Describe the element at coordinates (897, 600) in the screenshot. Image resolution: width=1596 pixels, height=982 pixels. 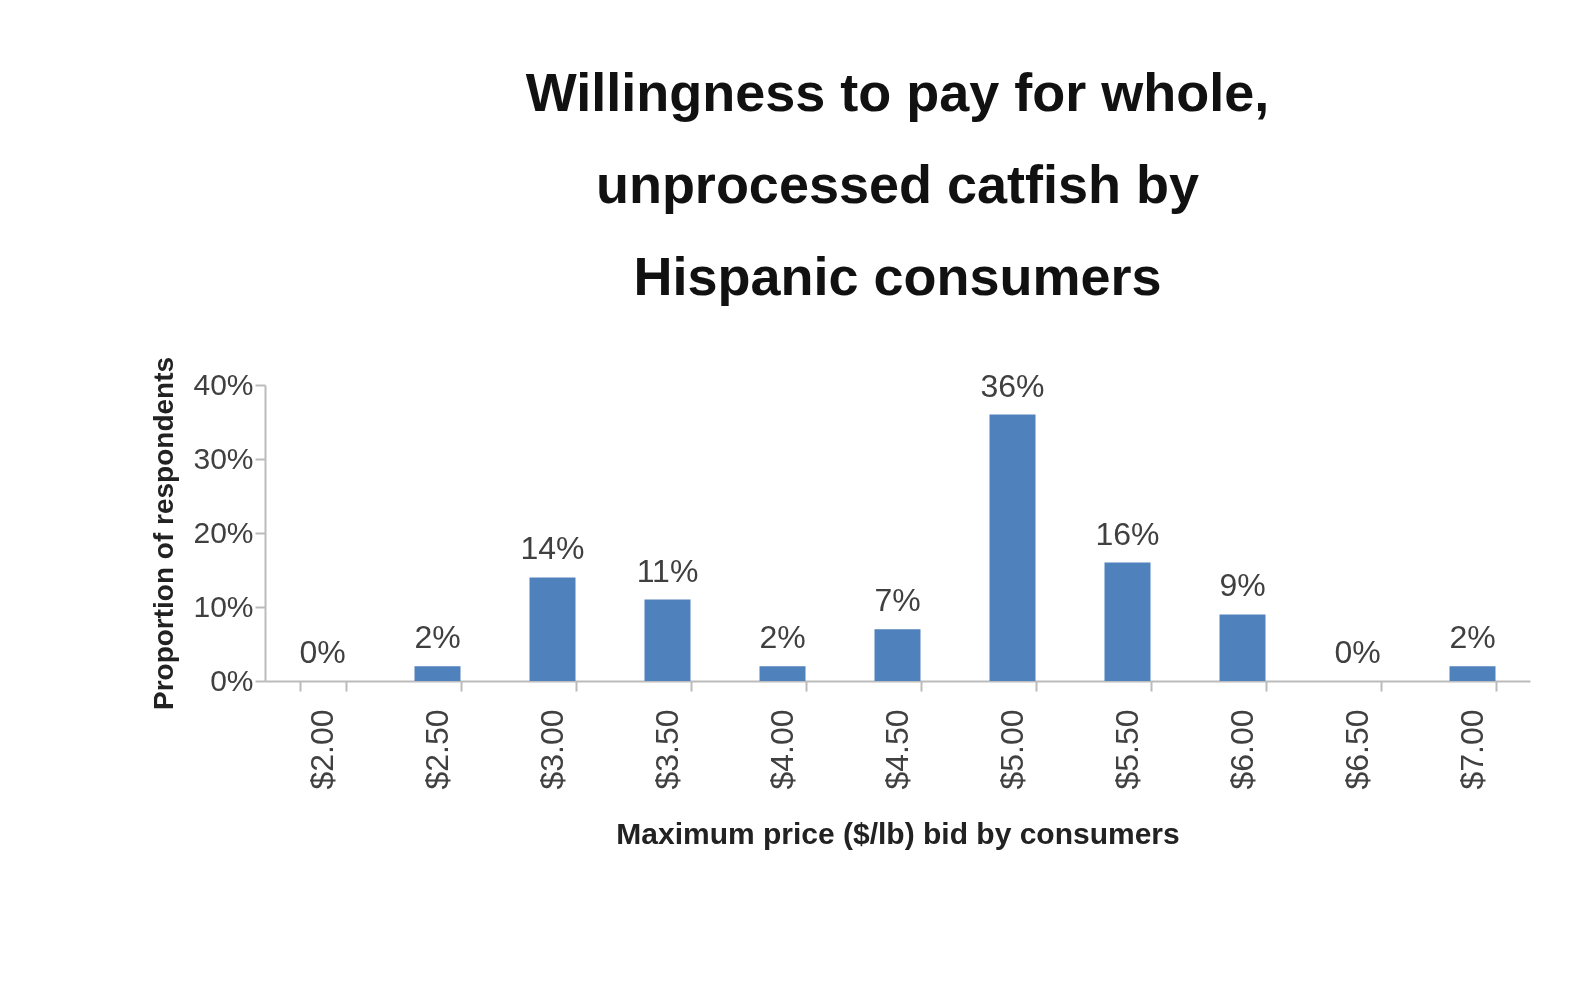
I see `data-label: 7%` at that location.